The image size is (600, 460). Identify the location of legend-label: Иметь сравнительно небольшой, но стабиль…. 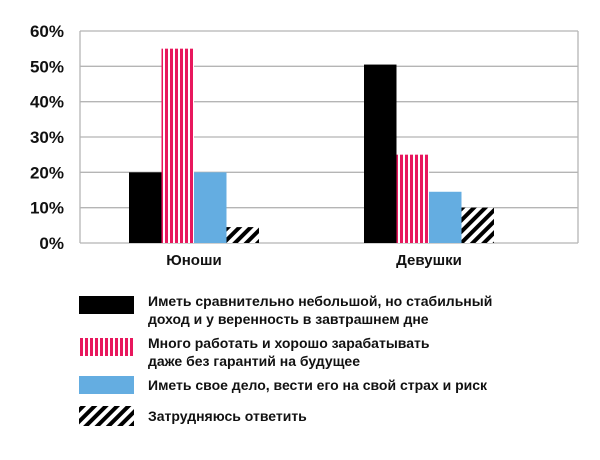
(320, 301).